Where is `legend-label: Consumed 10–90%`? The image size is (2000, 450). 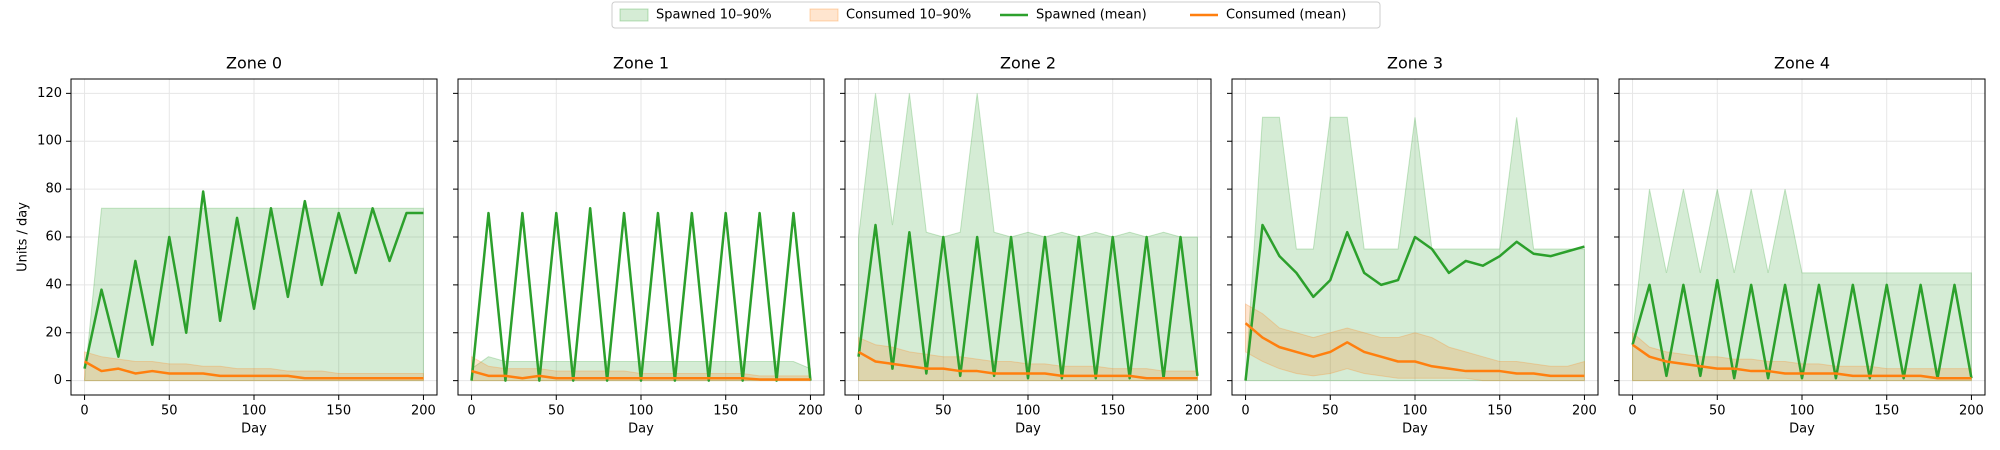 legend-label: Consumed 10–90% is located at coordinates (908, 15).